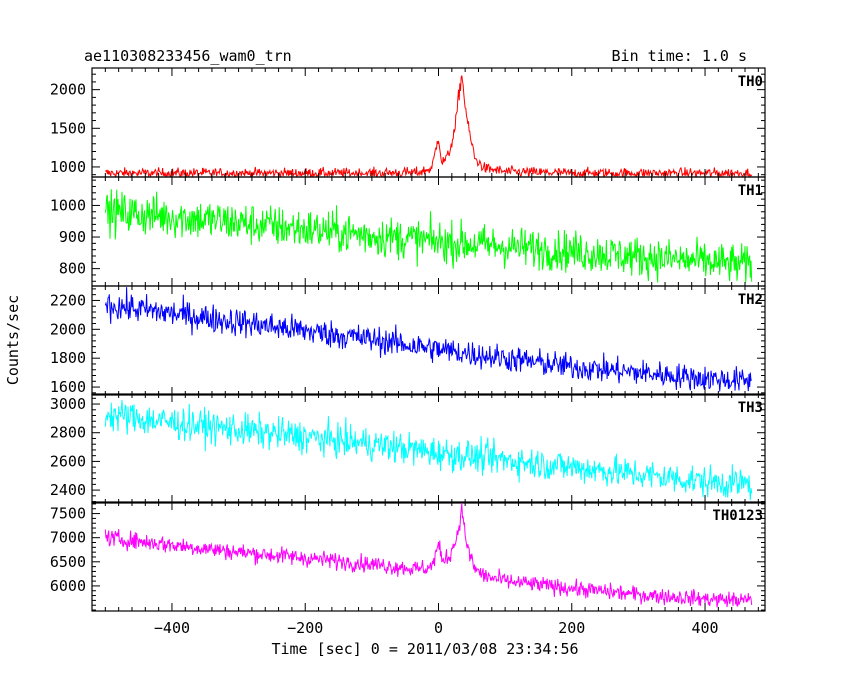 The width and height of the screenshot is (850, 680). I want to click on panel-label-th2: TH2, so click(750, 300).